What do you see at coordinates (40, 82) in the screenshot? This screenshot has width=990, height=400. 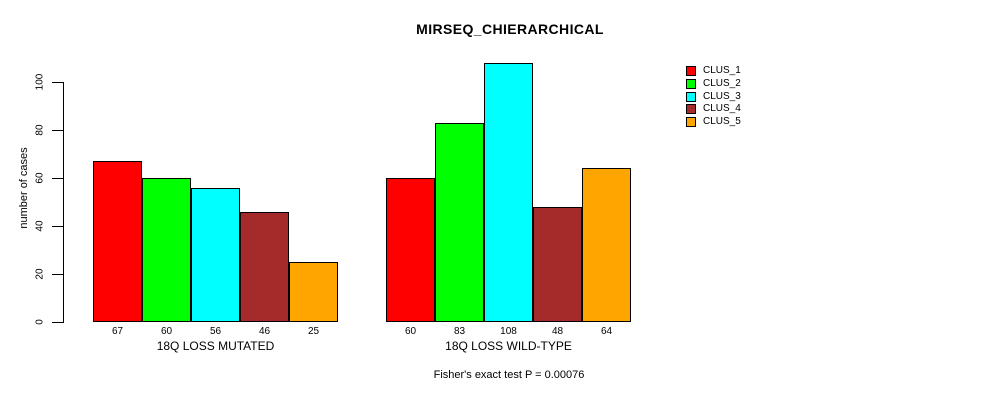 I see `y-axis-tick-label: 100` at bounding box center [40, 82].